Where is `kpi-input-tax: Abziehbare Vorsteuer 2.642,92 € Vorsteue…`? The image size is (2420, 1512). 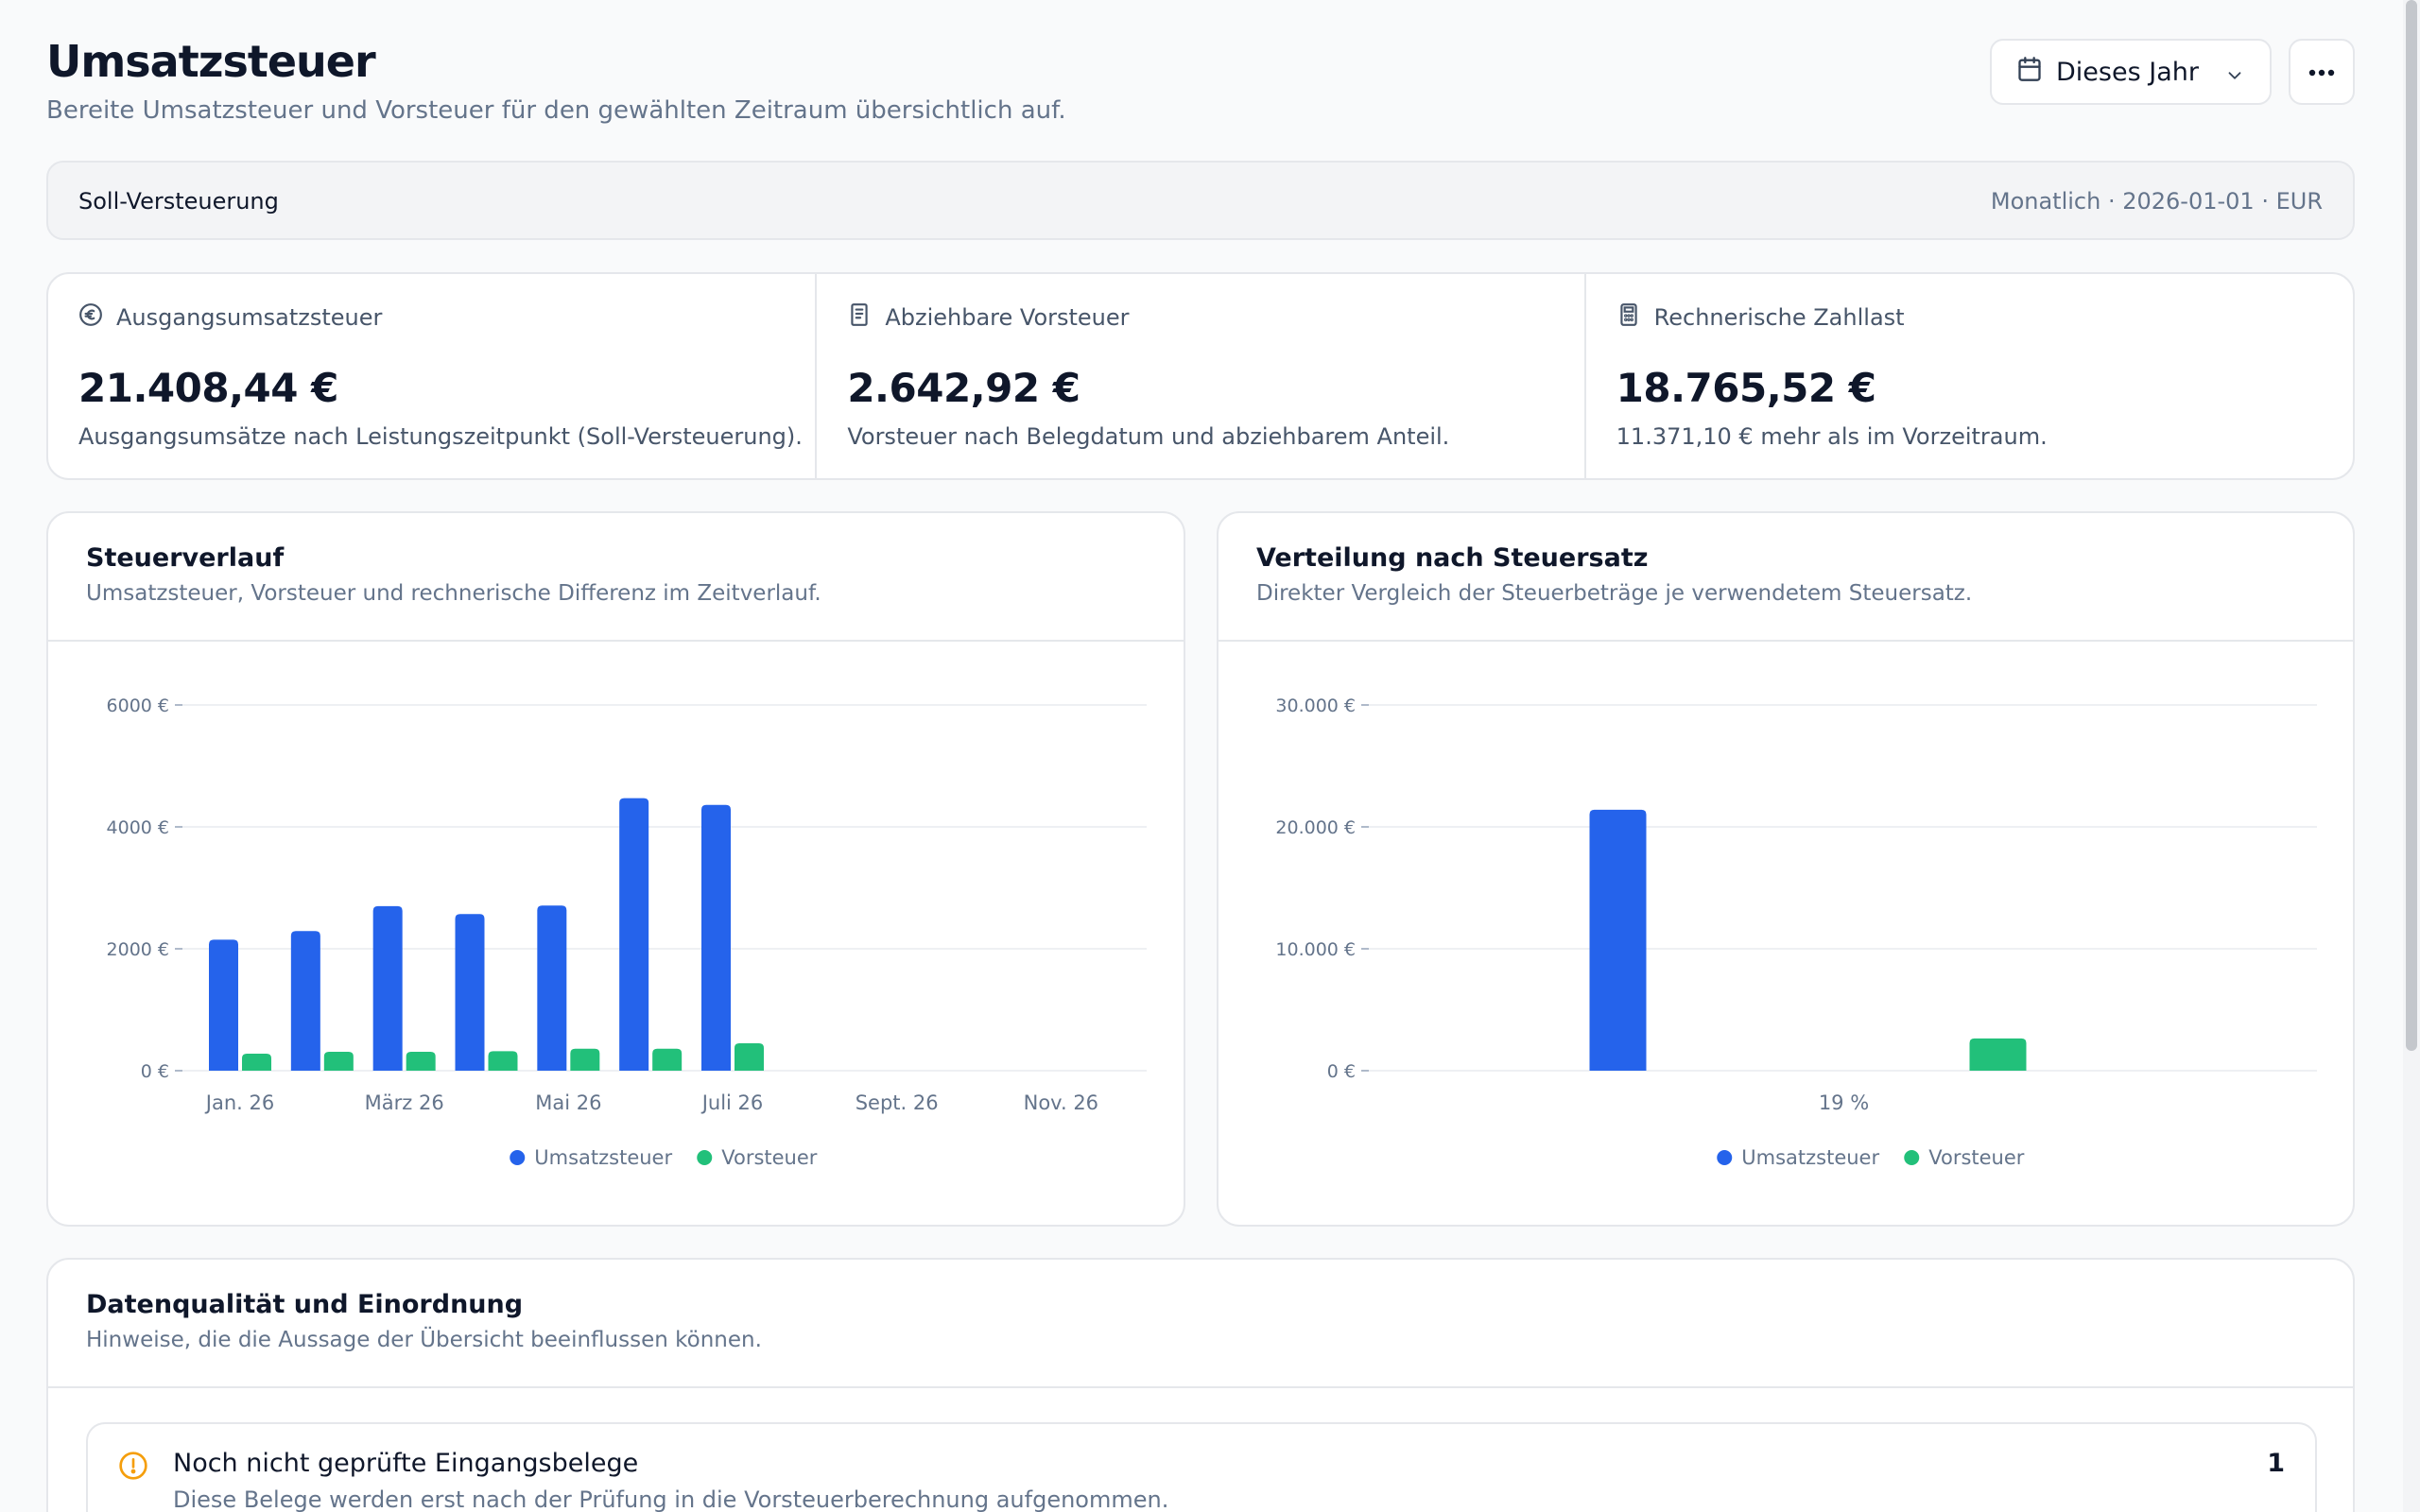
kpi-input-tax: Abziehbare Vorsteuer 2.642,92 € Vorsteue… is located at coordinates (1199, 376).